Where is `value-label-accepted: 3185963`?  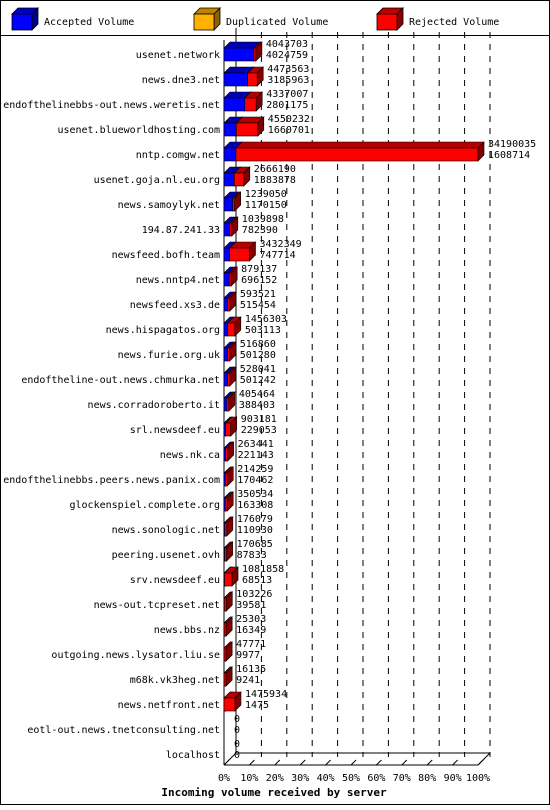
value-label-accepted: 3185963 is located at coordinates (288, 80).